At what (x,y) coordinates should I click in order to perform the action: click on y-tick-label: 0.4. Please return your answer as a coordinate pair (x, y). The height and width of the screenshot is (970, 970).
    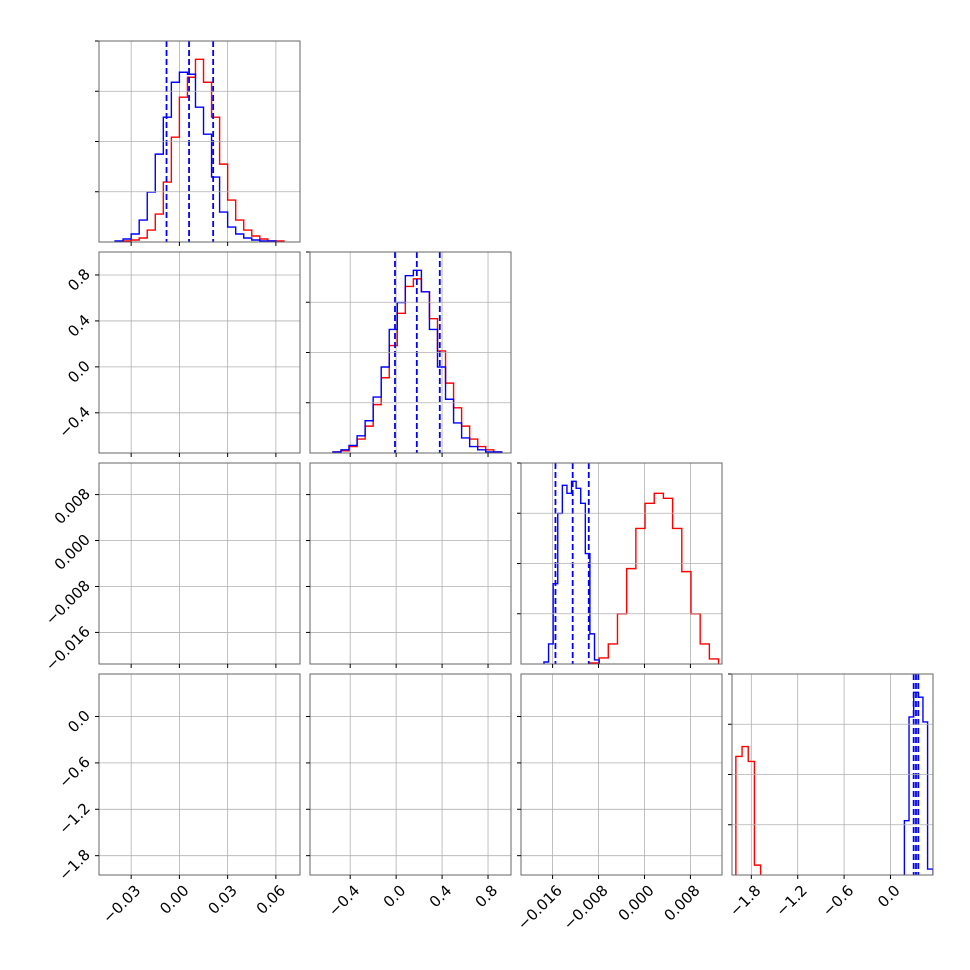
    Looking at the image, I should click on (79, 326).